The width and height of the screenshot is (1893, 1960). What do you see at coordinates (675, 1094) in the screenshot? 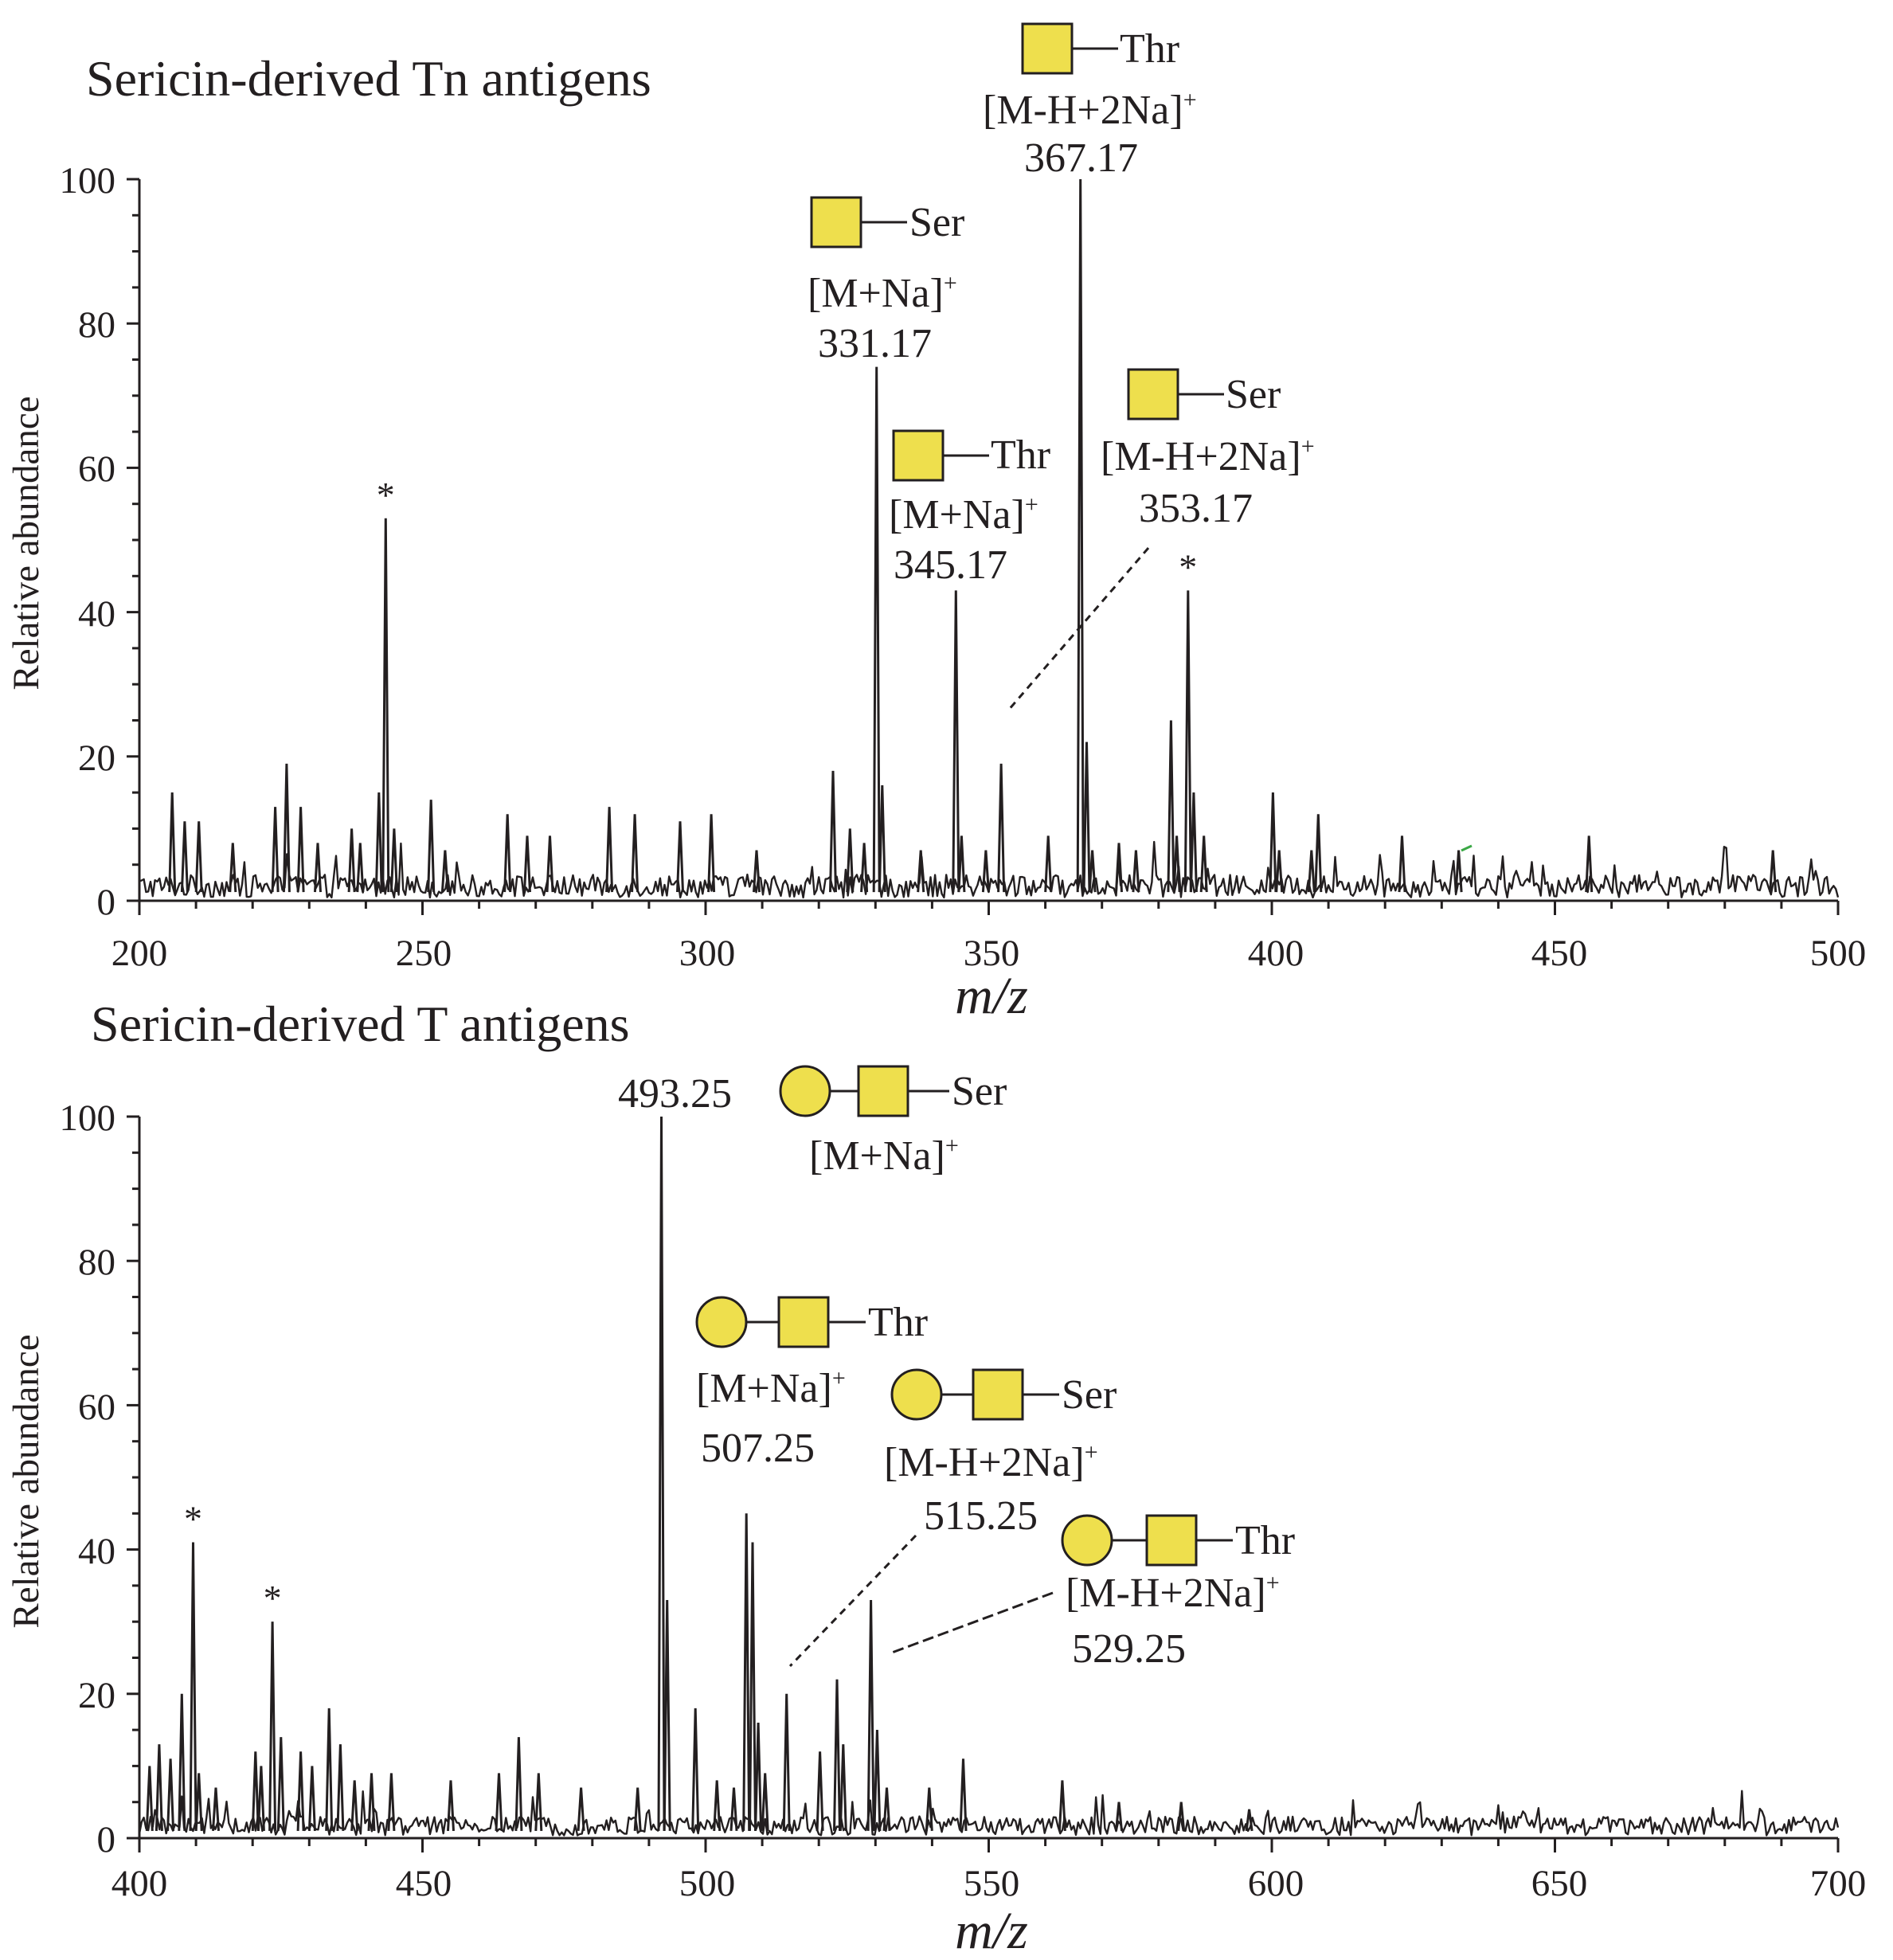
I see `mz-label: 493.25` at bounding box center [675, 1094].